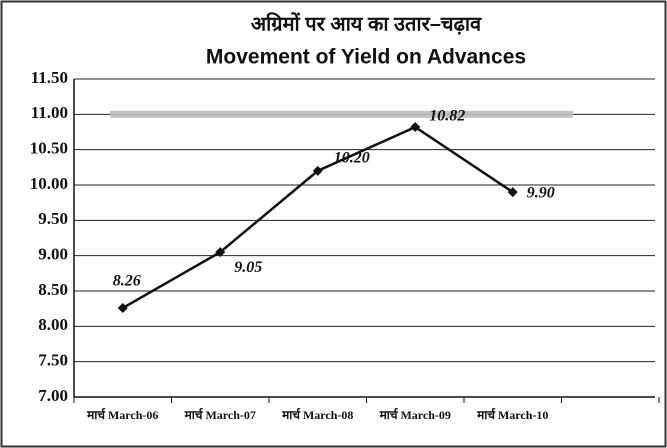 Image resolution: width=667 pixels, height=448 pixels. Describe the element at coordinates (342, 114) in the screenshot. I see `highlight-band` at that location.